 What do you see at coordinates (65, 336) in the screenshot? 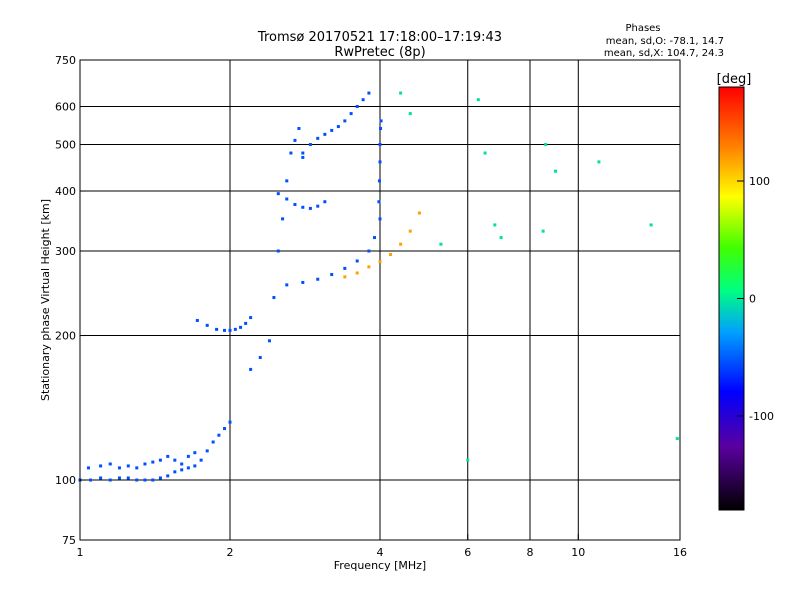
I see `y-tick-label: 200` at bounding box center [65, 336].